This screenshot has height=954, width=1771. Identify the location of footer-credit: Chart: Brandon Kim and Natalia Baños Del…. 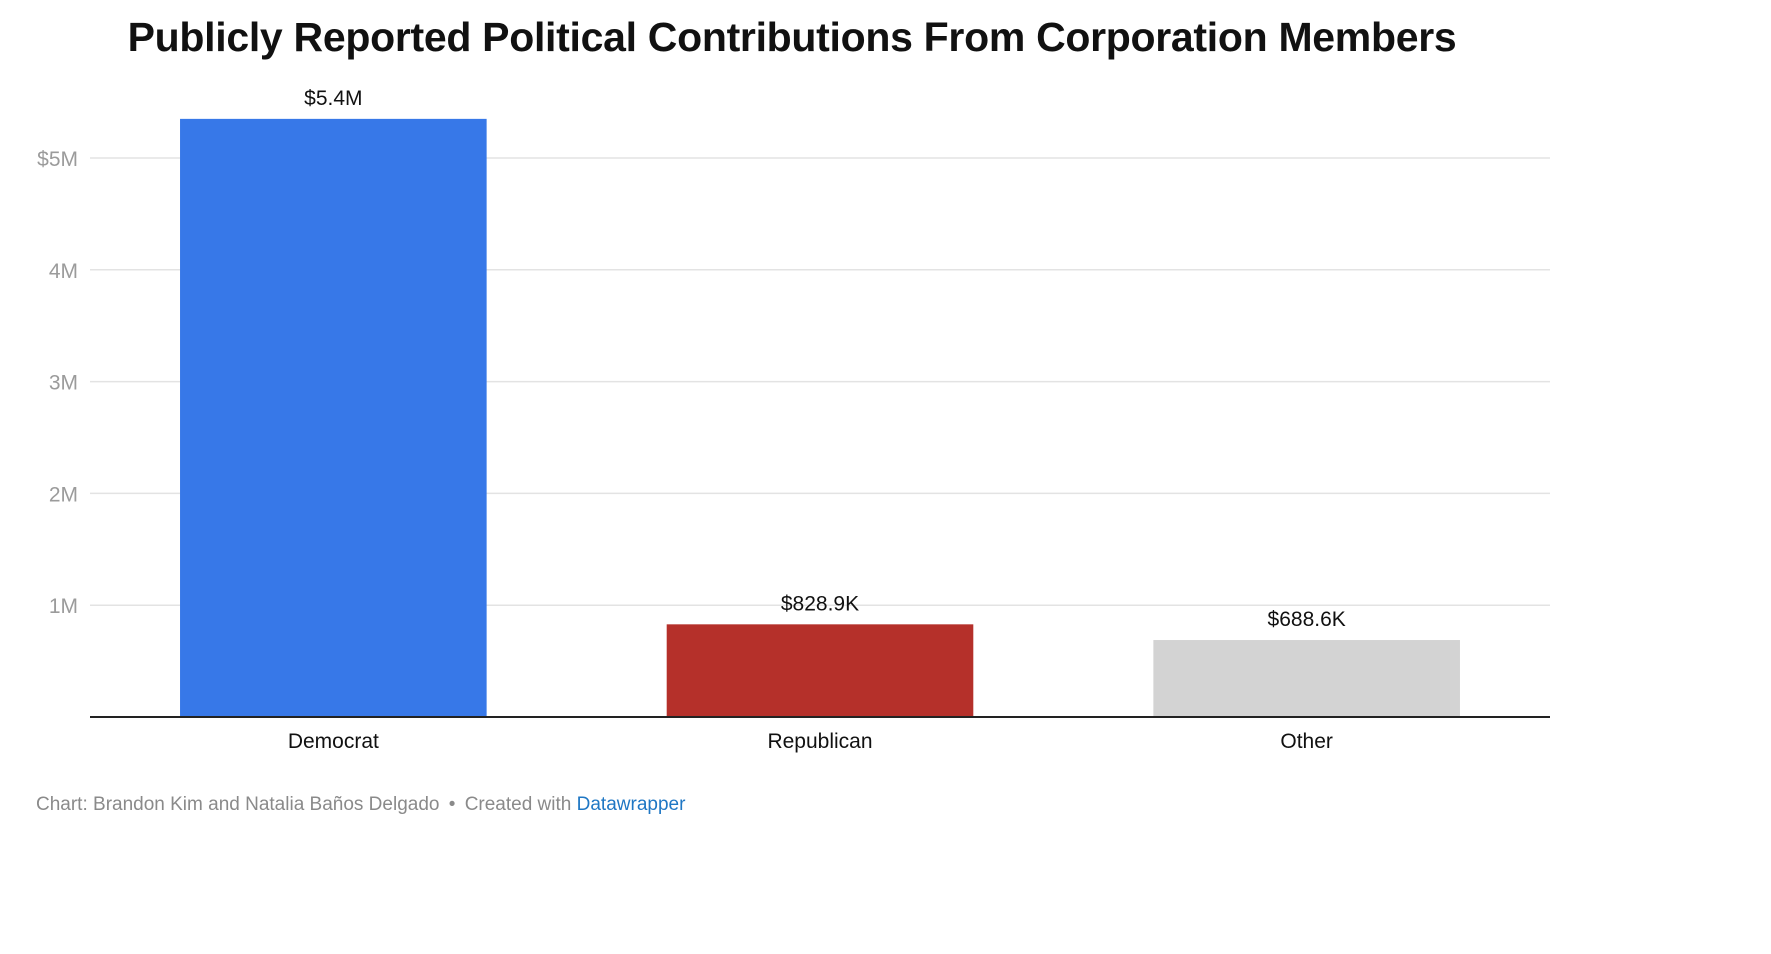
(238, 804).